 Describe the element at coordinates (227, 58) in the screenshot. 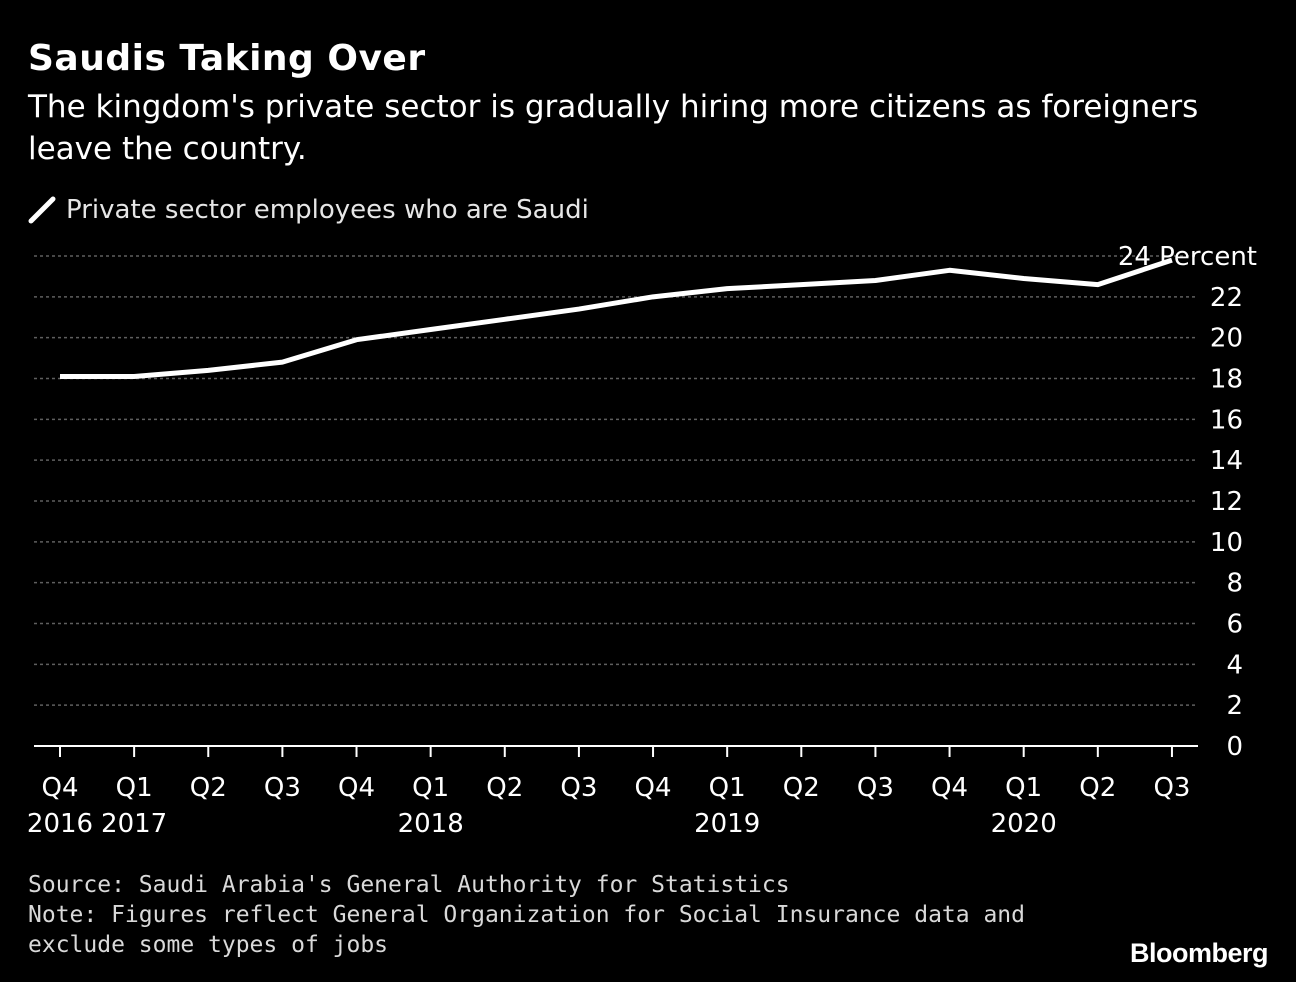

I see `chart-title: Saudis Taking Over` at that location.